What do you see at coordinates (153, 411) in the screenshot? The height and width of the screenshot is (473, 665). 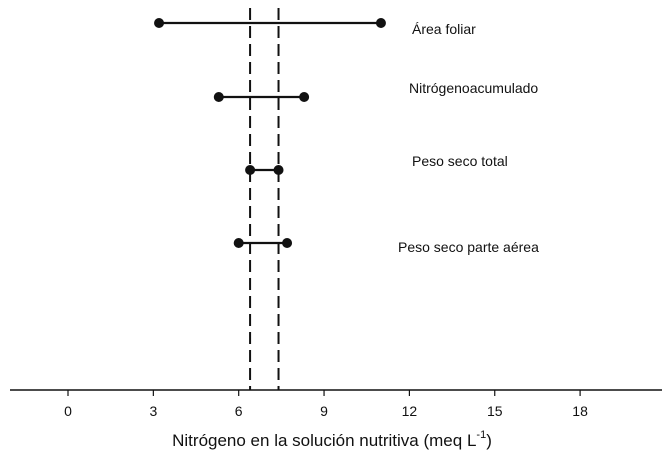 I see `x-tick-label: 3` at bounding box center [153, 411].